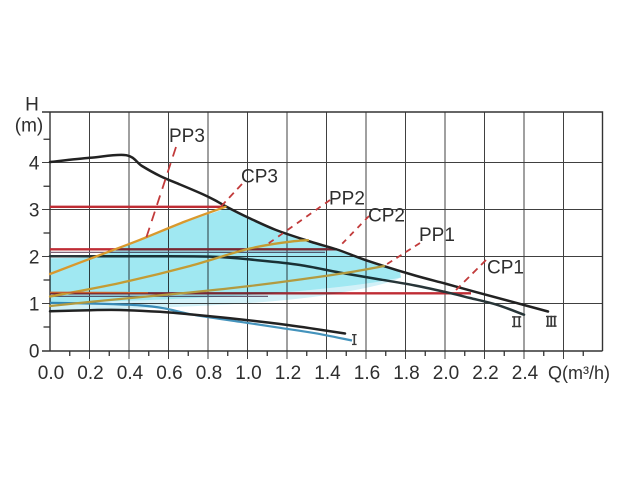 This screenshot has height=480, width=640. I want to click on svg-text: 2.2, so click(485, 373).